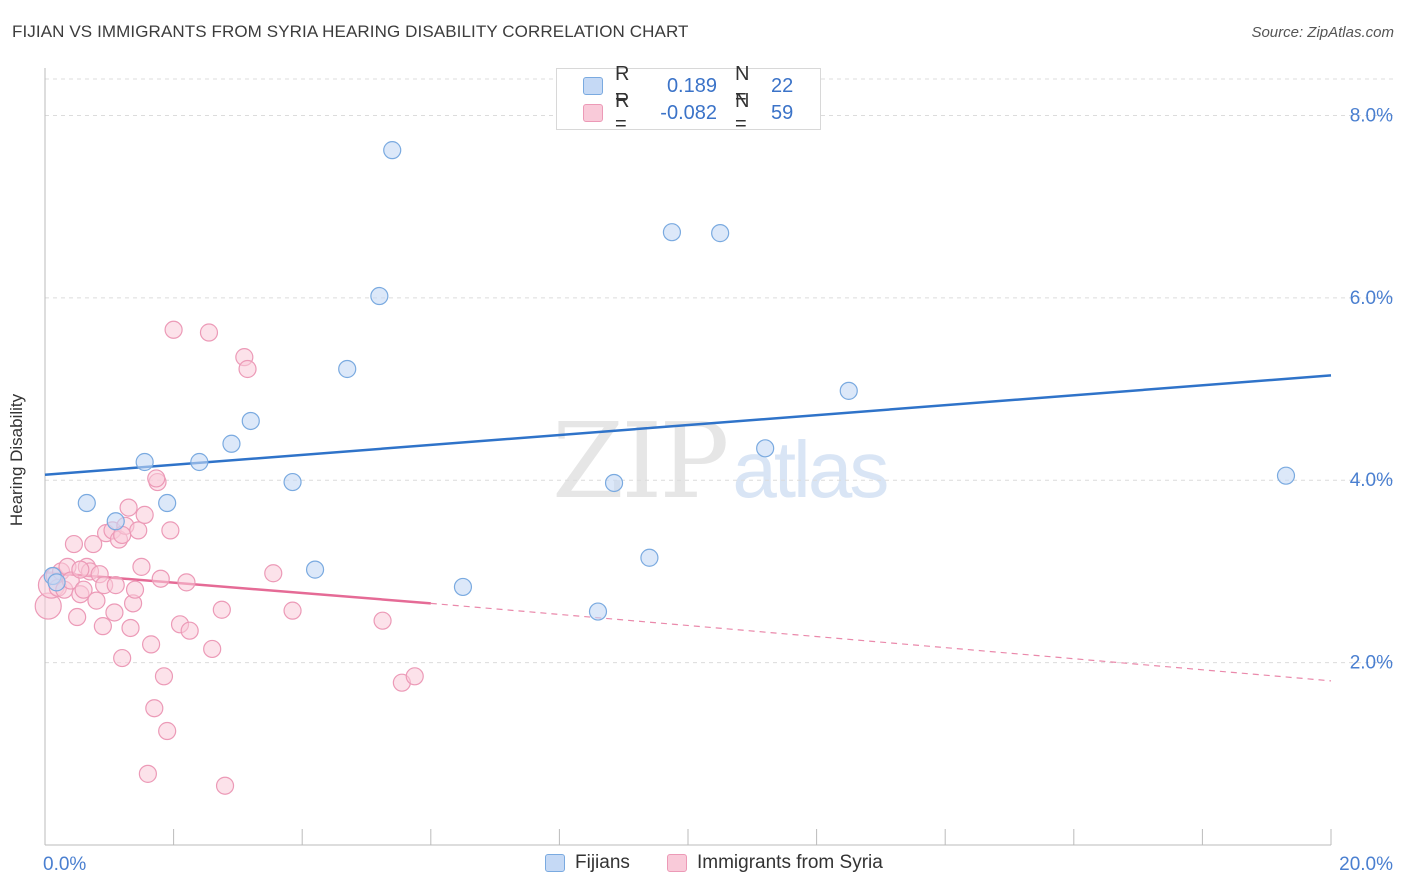 Image resolution: width=1406 pixels, height=892 pixels. What do you see at coordinates (782, 85) in the screenshot?
I see `n-value: 22` at bounding box center [782, 85].